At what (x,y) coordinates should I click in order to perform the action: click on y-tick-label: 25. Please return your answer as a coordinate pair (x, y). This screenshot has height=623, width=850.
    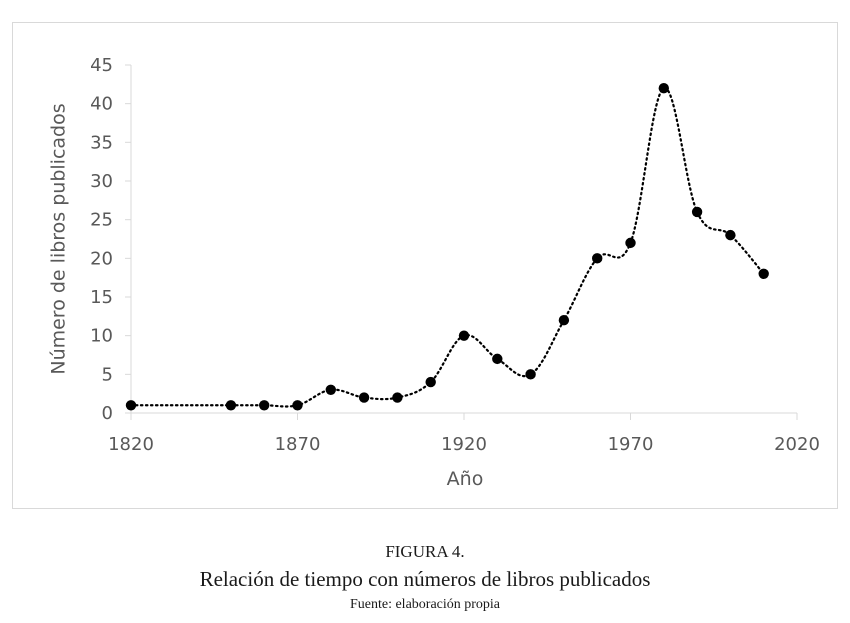
    Looking at the image, I should click on (101, 220).